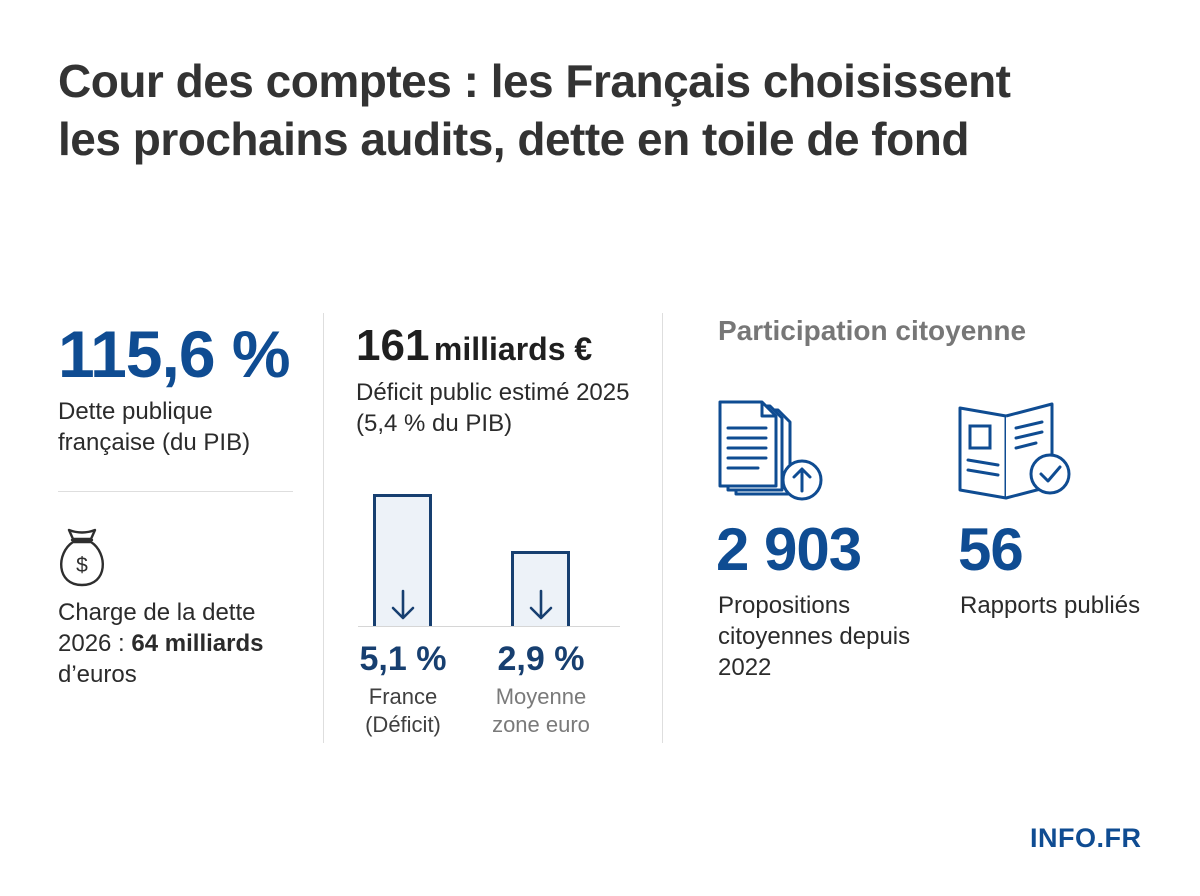 Image resolution: width=1200 pixels, height=896 pixels. I want to click on reports-caption: Rapports publiés, so click(1050, 605).